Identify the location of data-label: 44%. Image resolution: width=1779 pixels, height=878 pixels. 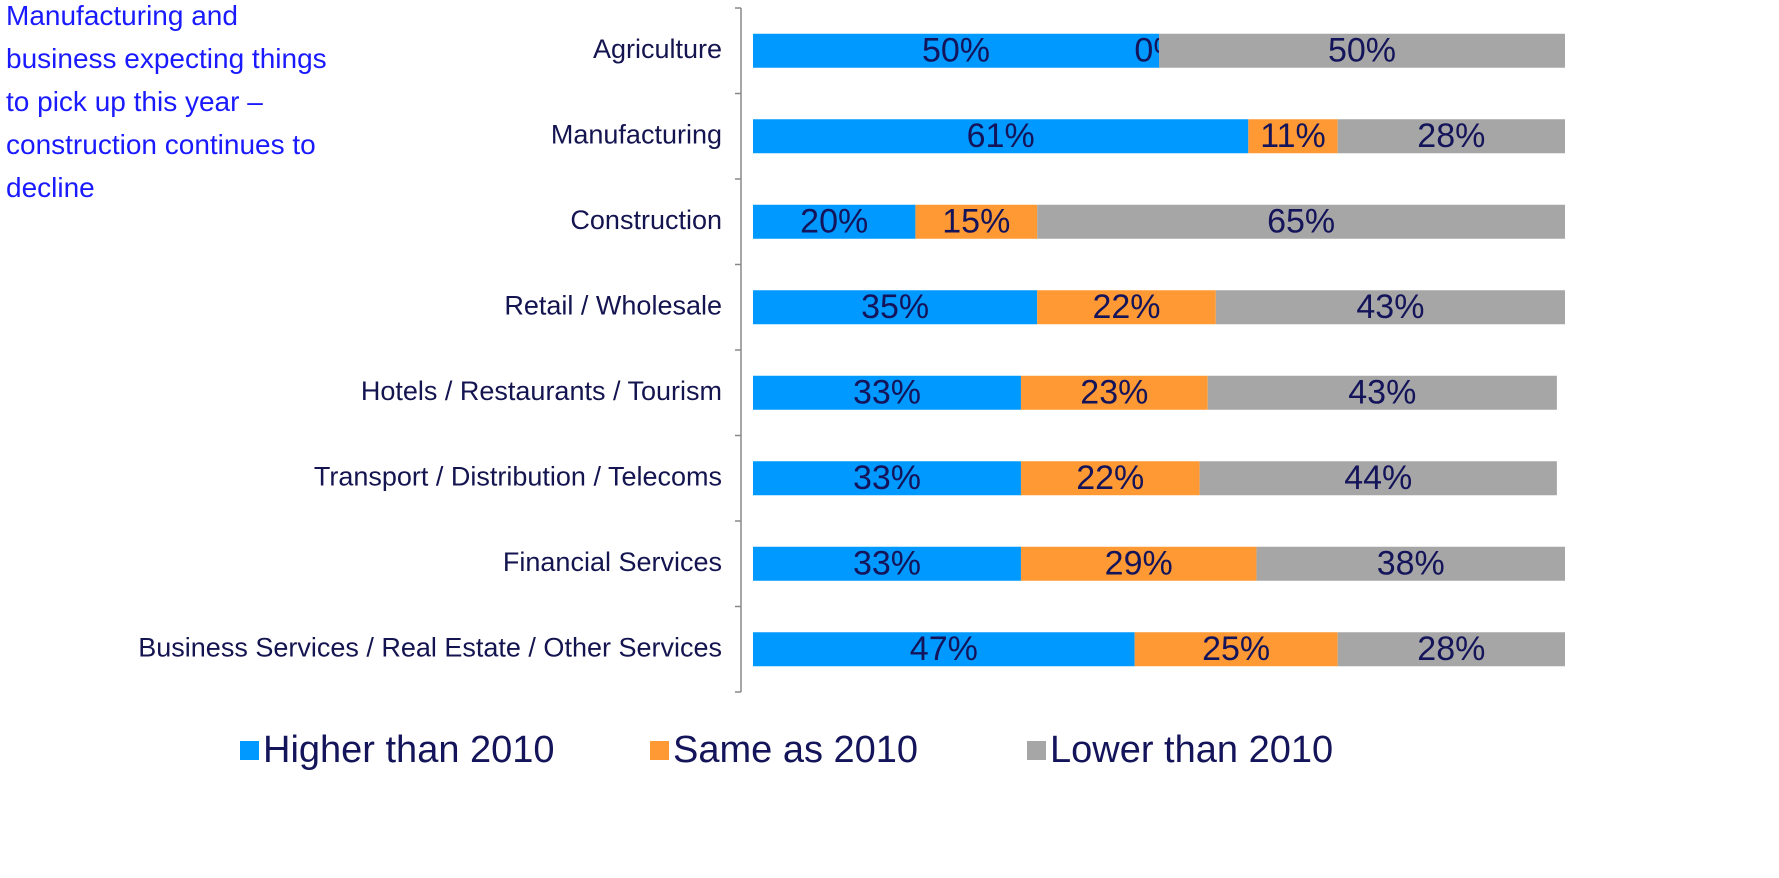
(1378, 478).